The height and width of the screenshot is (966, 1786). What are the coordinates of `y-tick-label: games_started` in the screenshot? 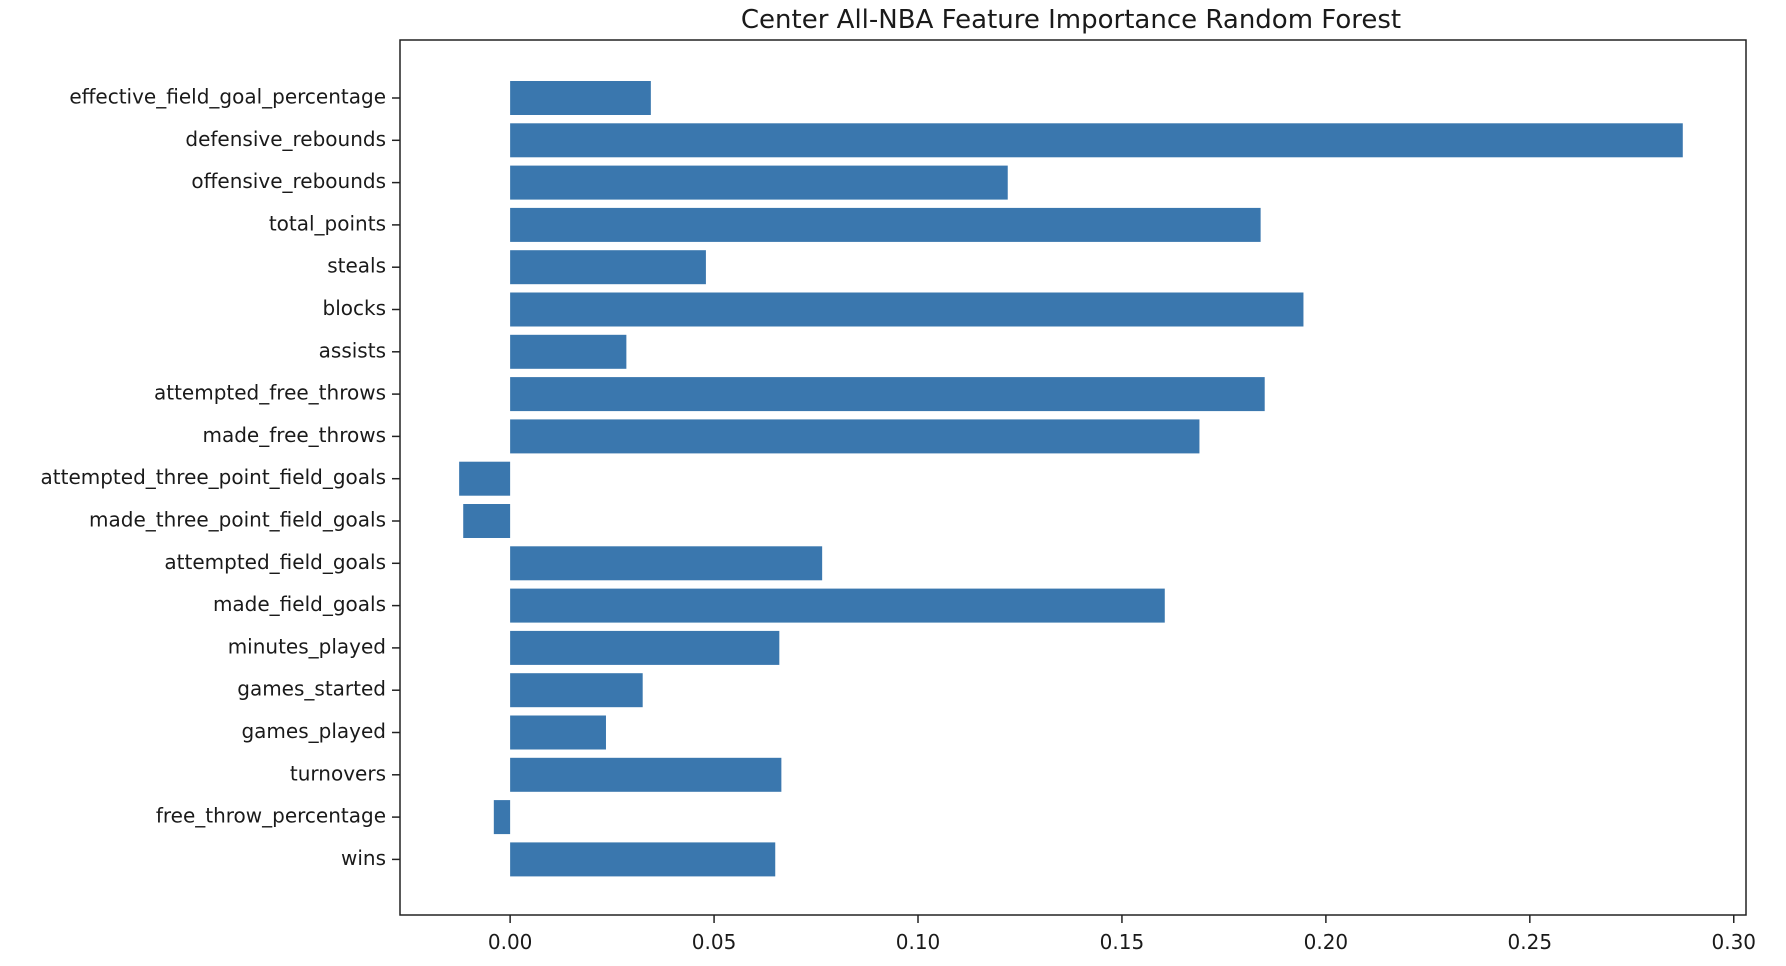 It's located at (311, 689).